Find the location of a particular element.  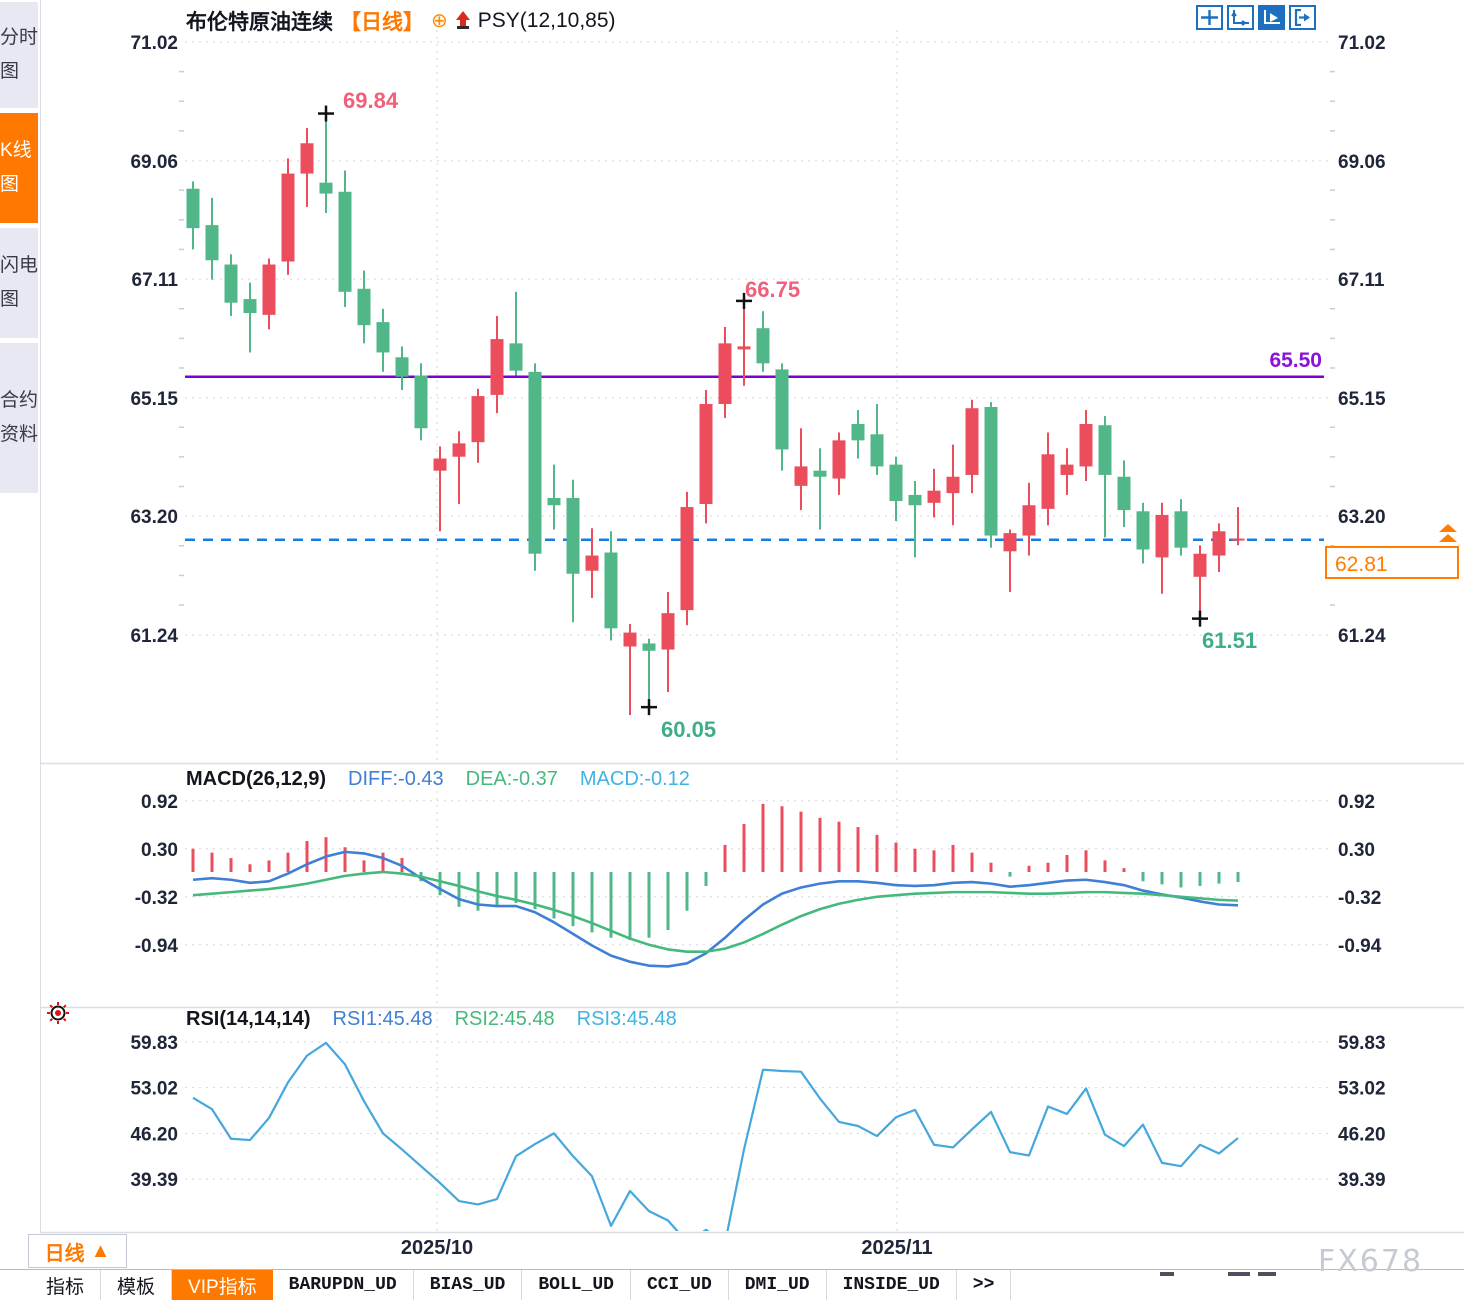

tab-dmi-ud: DMI_UD is located at coordinates (778, 1285).